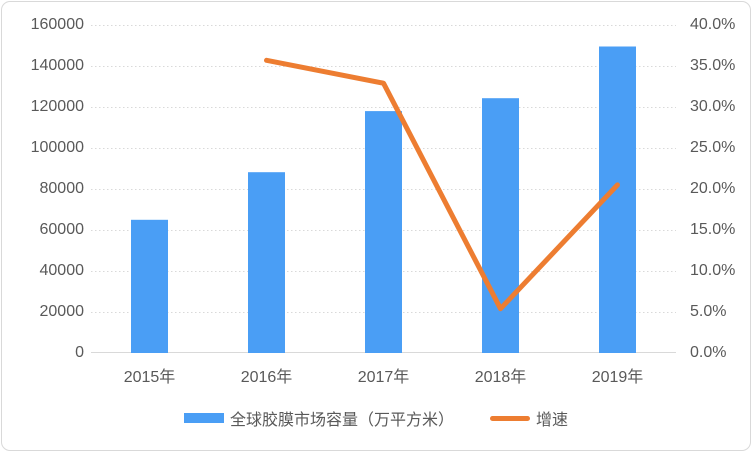  What do you see at coordinates (708, 311) in the screenshot?
I see `right-axis-tick-5.0%: 5.0%` at bounding box center [708, 311].